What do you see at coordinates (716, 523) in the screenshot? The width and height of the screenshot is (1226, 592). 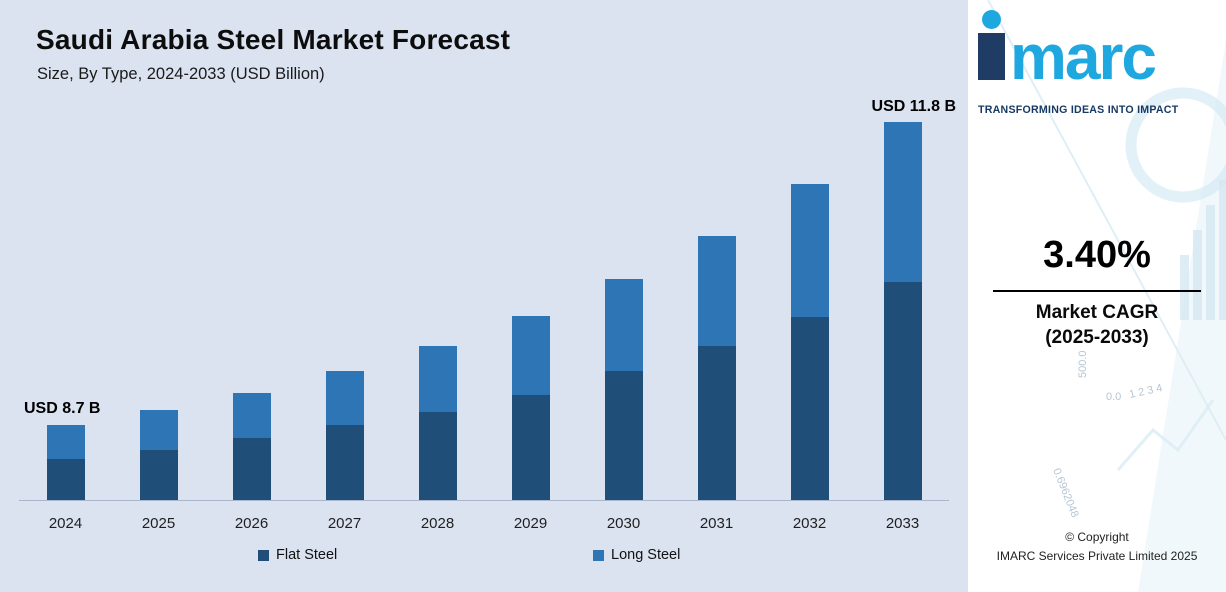 I see `x-axis-label: 2031` at bounding box center [716, 523].